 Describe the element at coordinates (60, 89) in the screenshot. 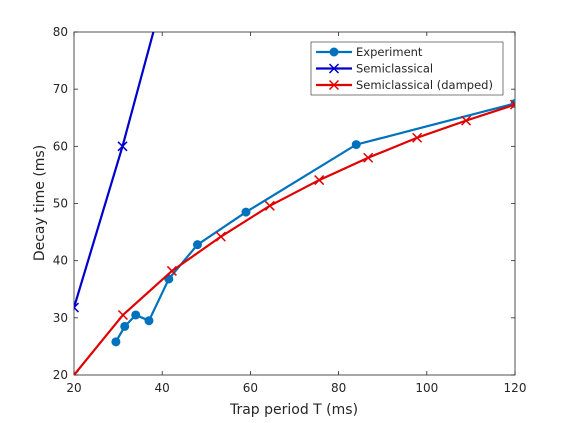

I see `y-tick-label: 70` at that location.